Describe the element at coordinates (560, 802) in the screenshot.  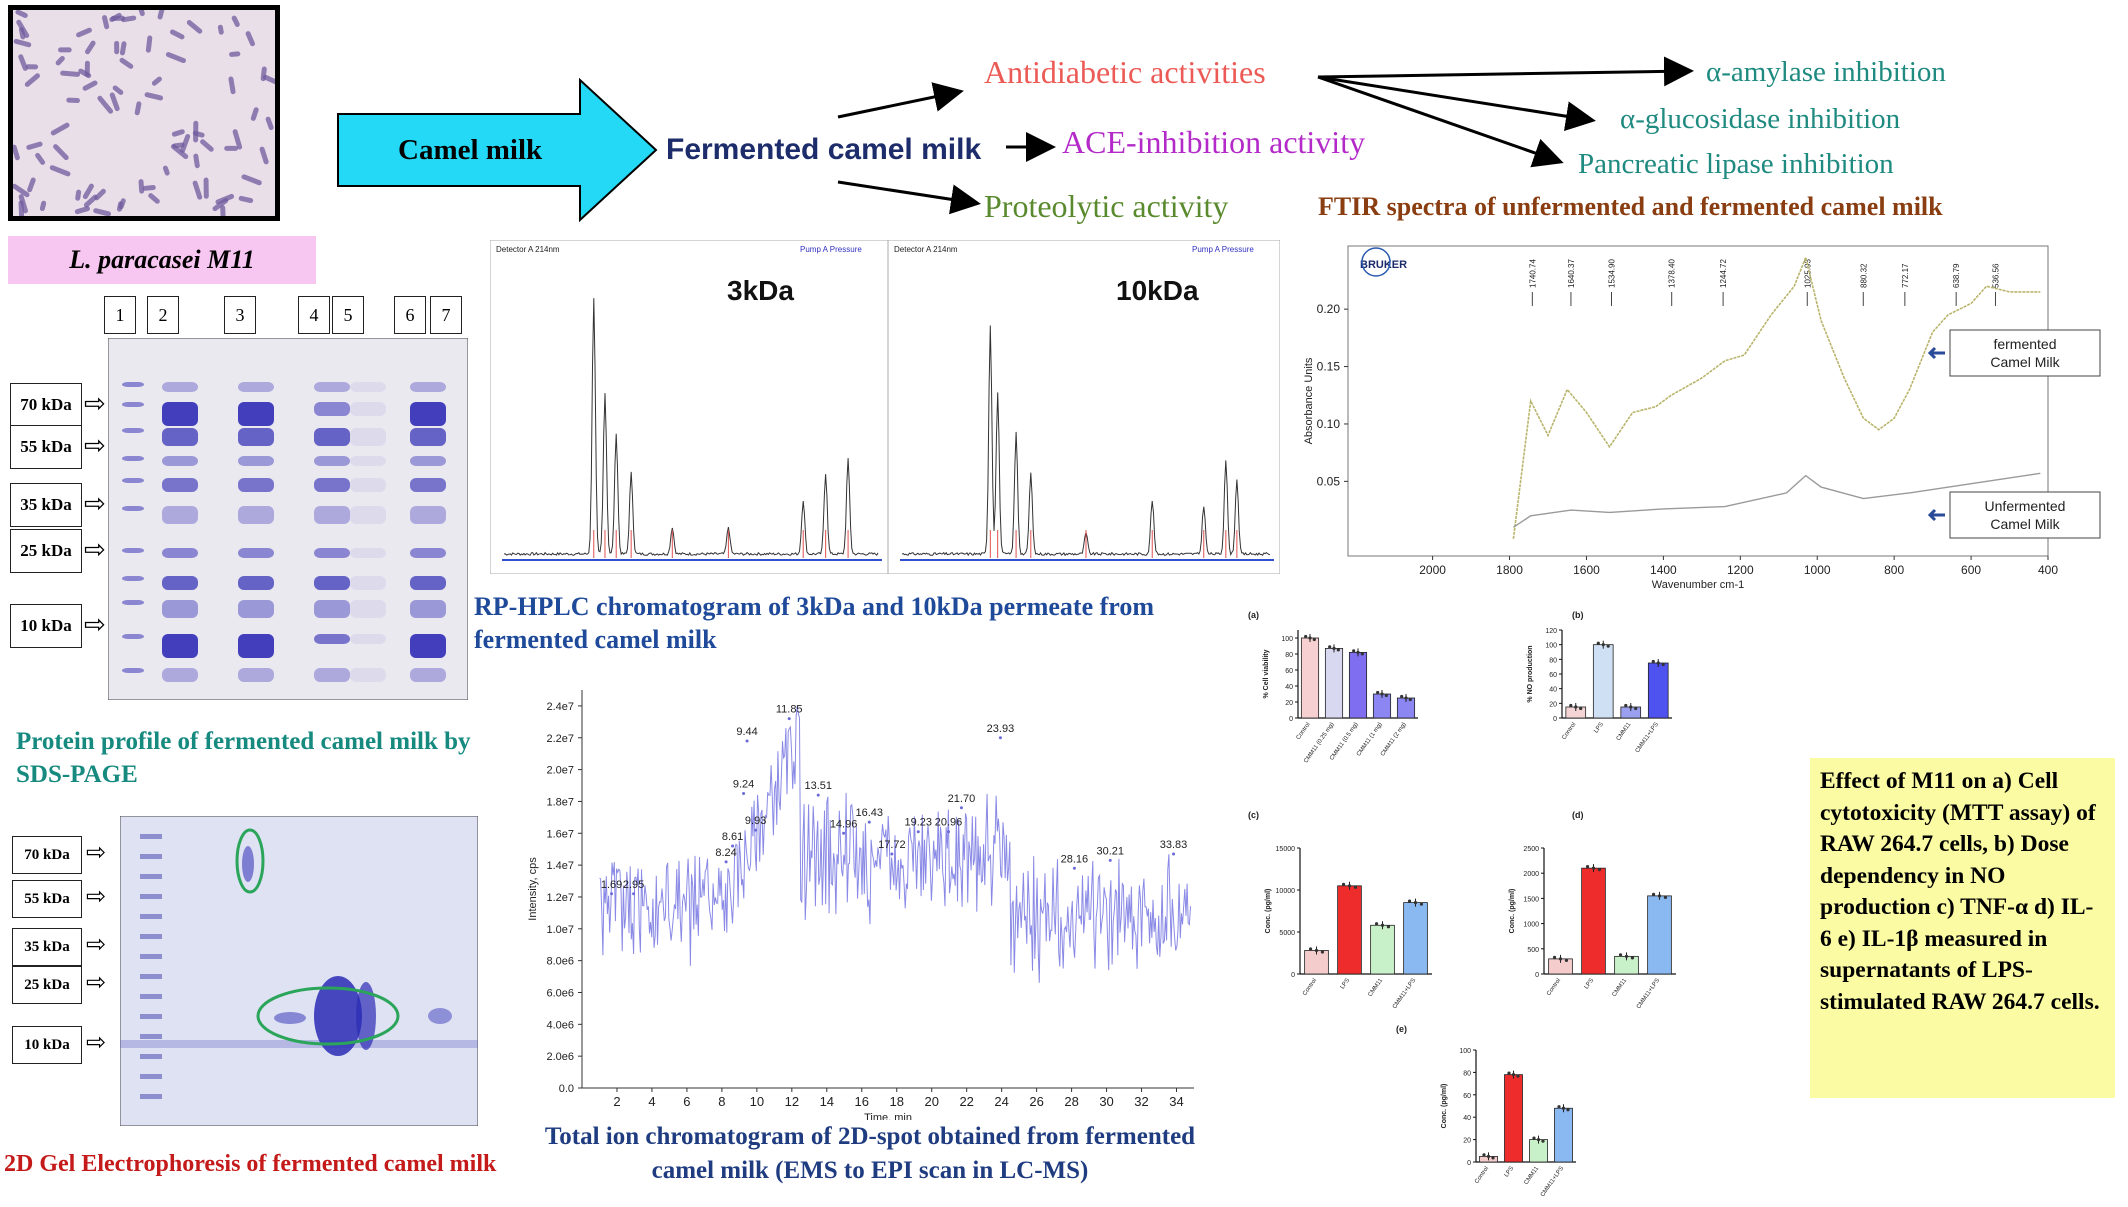
I see `tic-y-tick-label: 1.8e7` at that location.